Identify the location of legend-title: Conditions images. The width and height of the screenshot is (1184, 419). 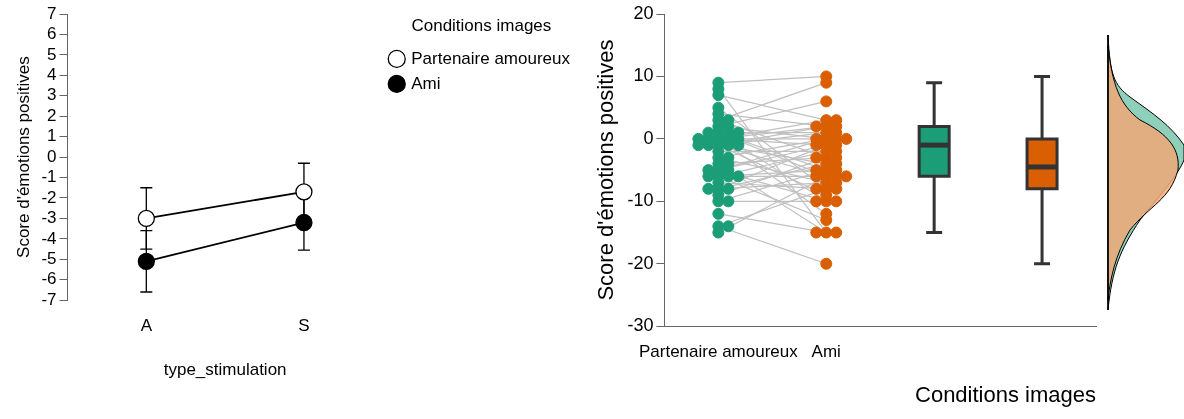
(481, 26).